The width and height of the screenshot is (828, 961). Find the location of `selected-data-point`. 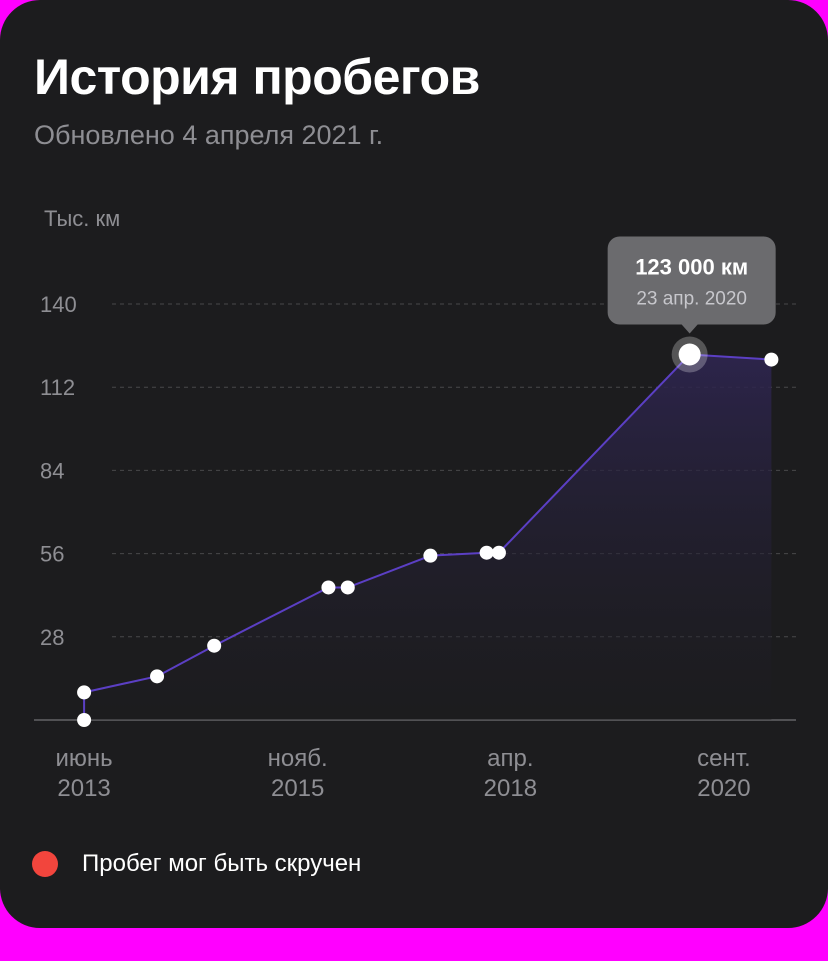

selected-data-point is located at coordinates (689, 354).